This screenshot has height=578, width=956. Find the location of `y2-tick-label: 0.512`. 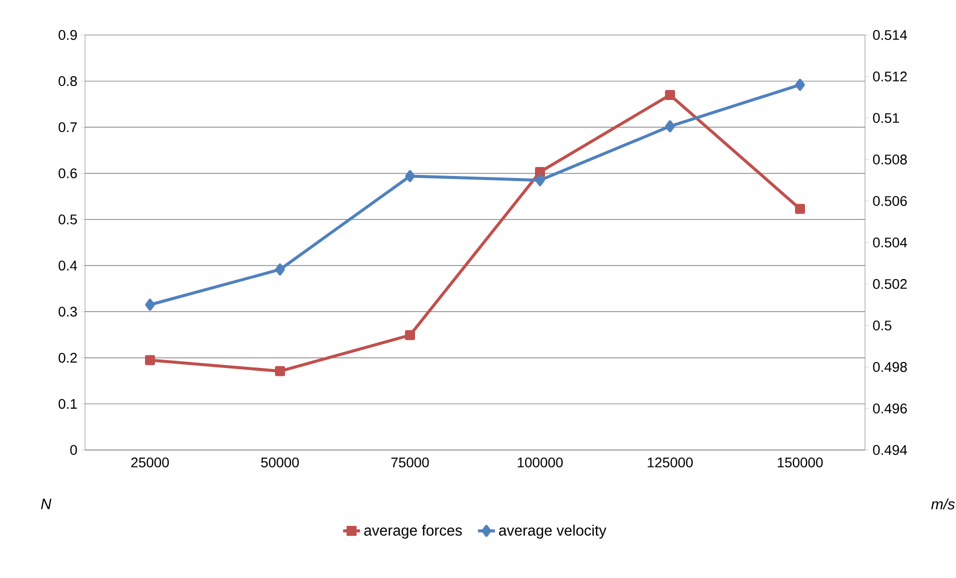

y2-tick-label: 0.512 is located at coordinates (890, 77).